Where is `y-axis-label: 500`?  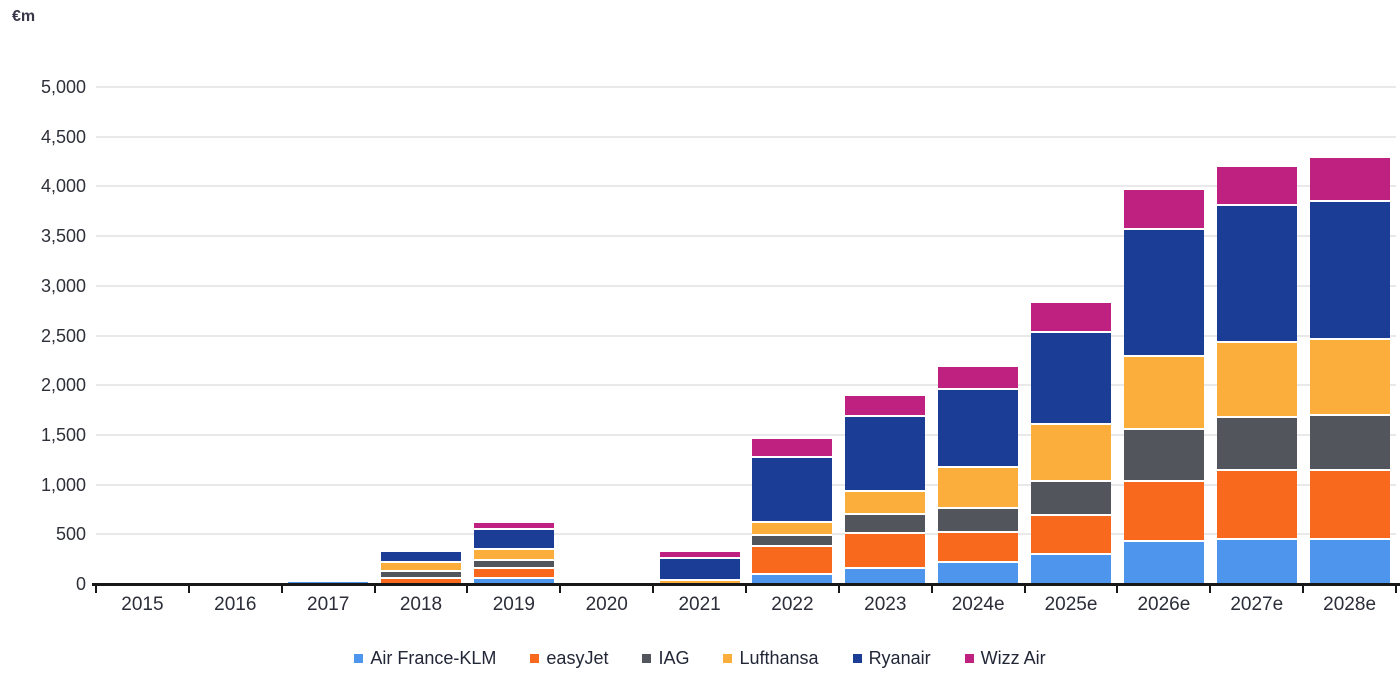 y-axis-label: 500 is located at coordinates (70, 534).